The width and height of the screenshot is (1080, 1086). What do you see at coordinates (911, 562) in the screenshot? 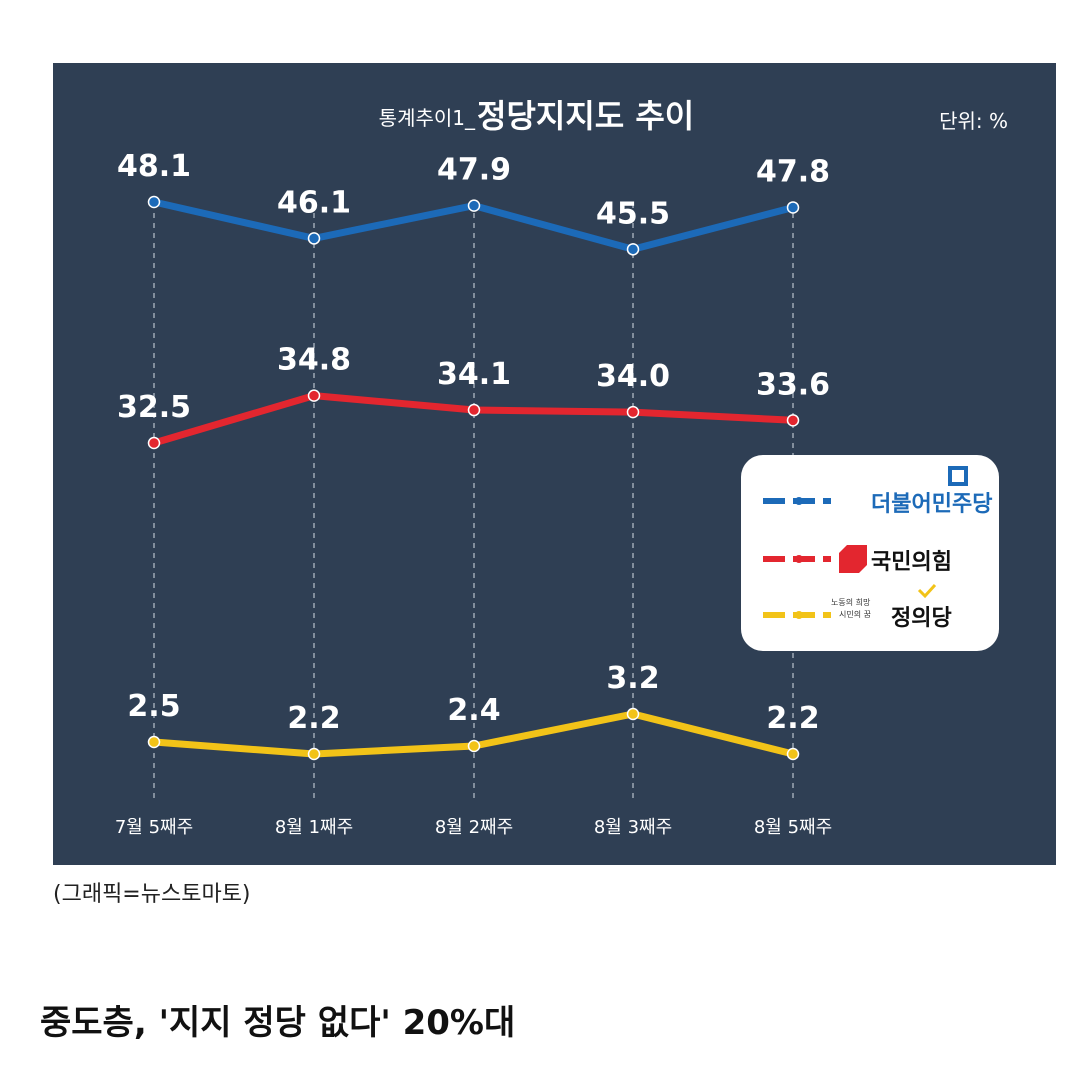
I see `legend-label-ppp: 국민의힘` at bounding box center [911, 562].